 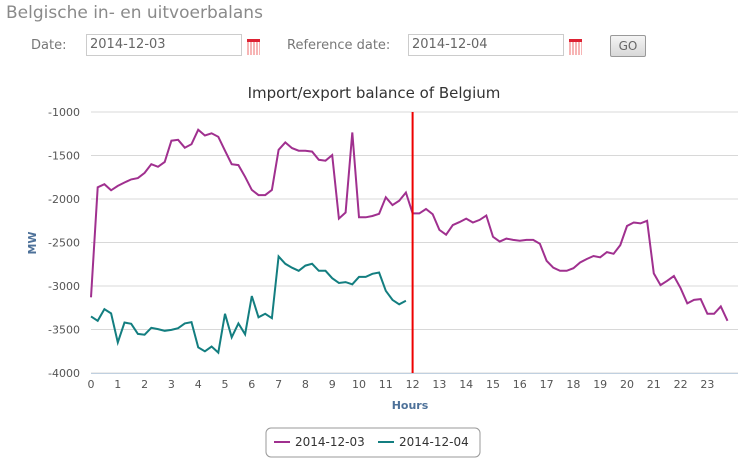 I want to click on x-tick-label: 11, so click(x=386, y=384).